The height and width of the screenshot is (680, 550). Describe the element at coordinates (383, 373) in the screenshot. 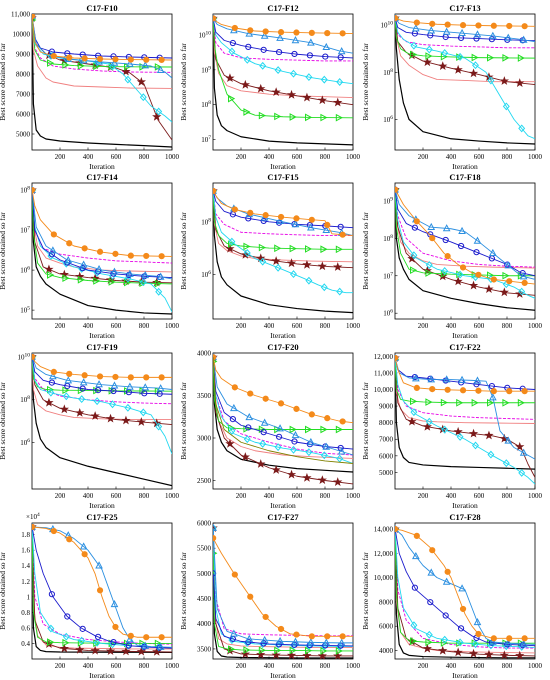

I see `y-tick-label: 11,000` at that location.